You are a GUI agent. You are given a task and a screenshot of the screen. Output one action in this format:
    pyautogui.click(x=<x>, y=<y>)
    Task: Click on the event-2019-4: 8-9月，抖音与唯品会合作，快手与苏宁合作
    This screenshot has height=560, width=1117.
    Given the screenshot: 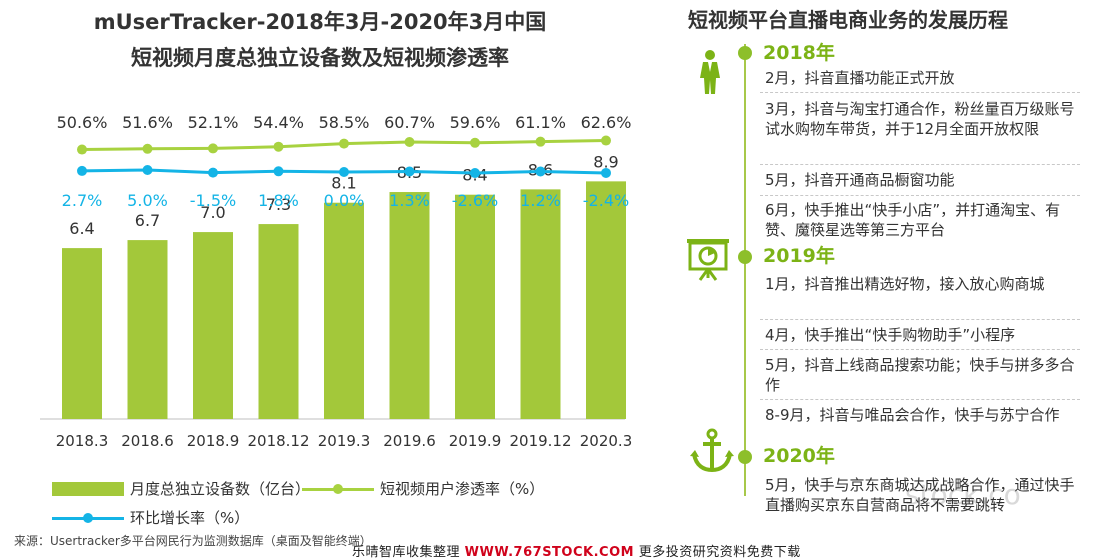 What is the action you would take?
    pyautogui.click(x=912, y=415)
    